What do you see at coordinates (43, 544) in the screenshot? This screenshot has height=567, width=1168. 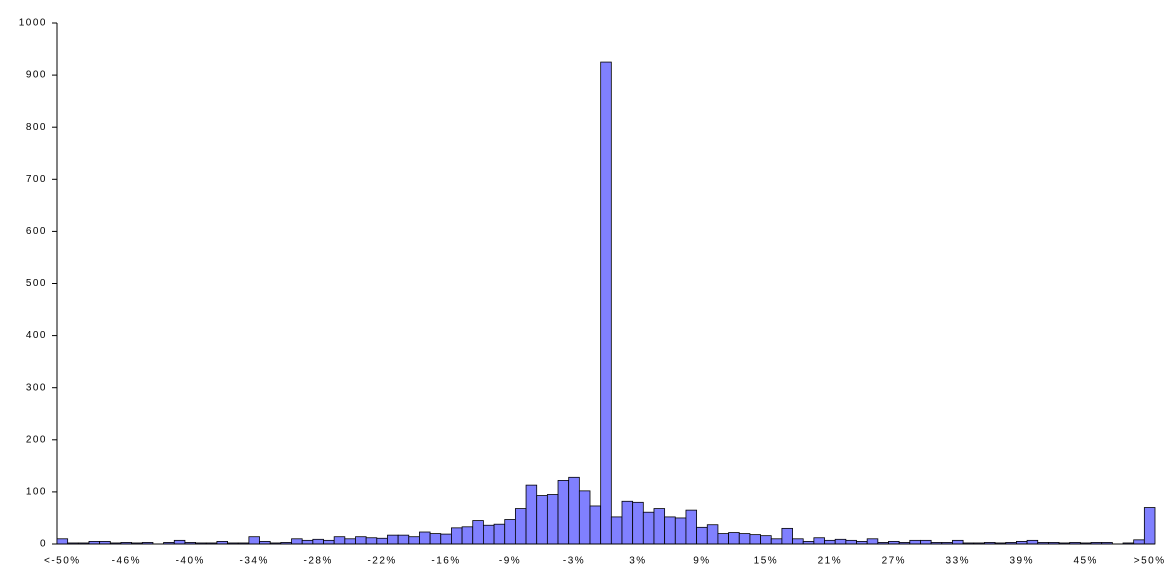 I see `y-tick-label: 0` at bounding box center [43, 544].